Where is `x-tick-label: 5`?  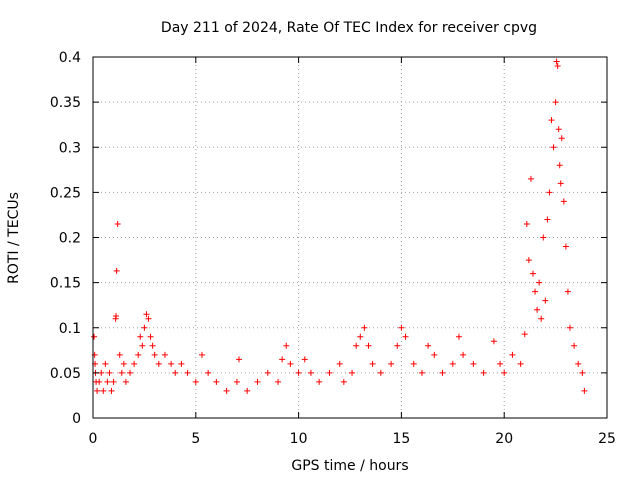 x-tick-label: 5 is located at coordinates (195, 439).